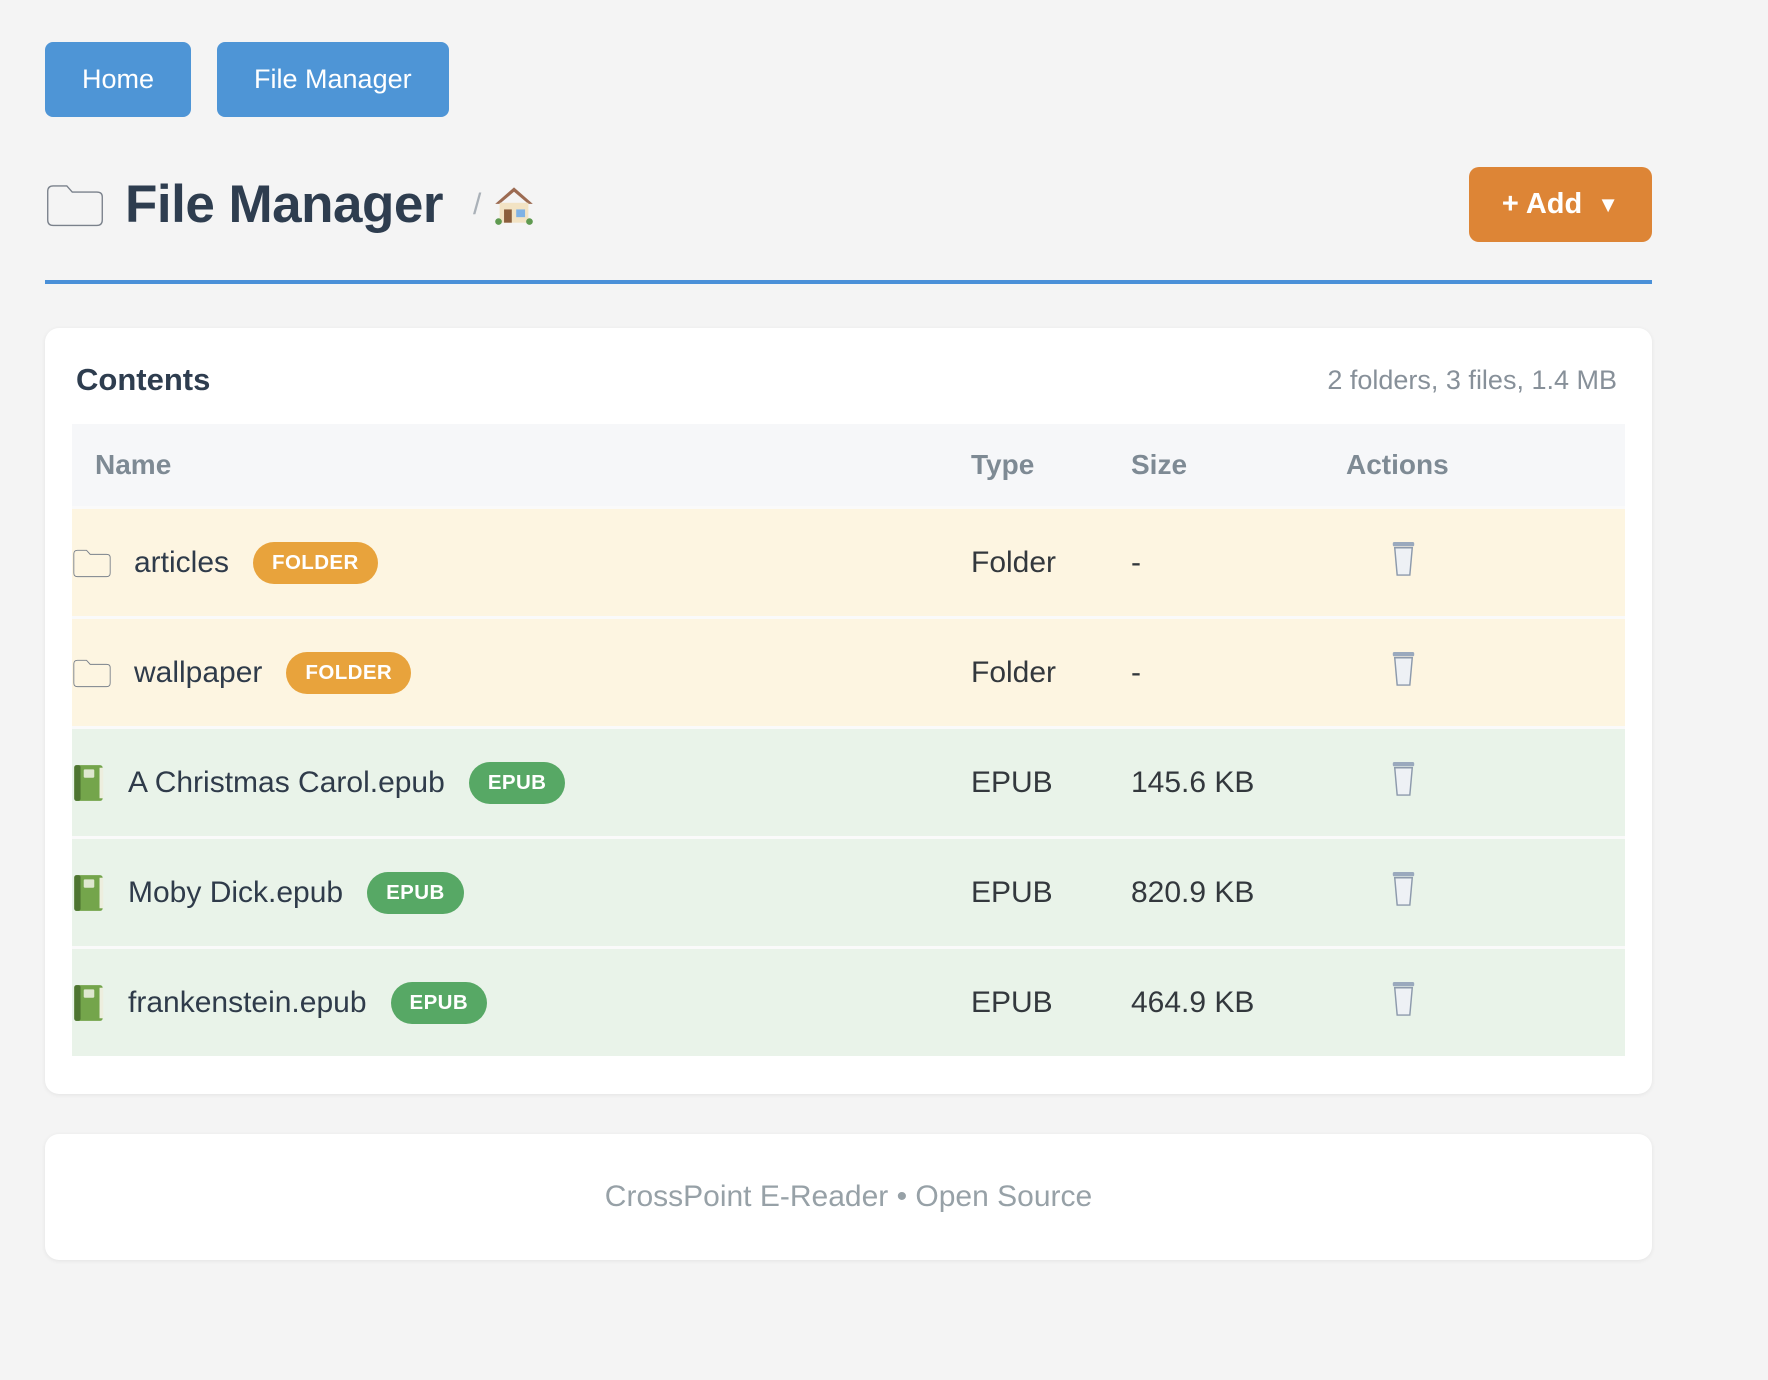 This screenshot has height=1380, width=1768. Describe the element at coordinates (143, 379) in the screenshot. I see `contents-heading: Contents` at that location.